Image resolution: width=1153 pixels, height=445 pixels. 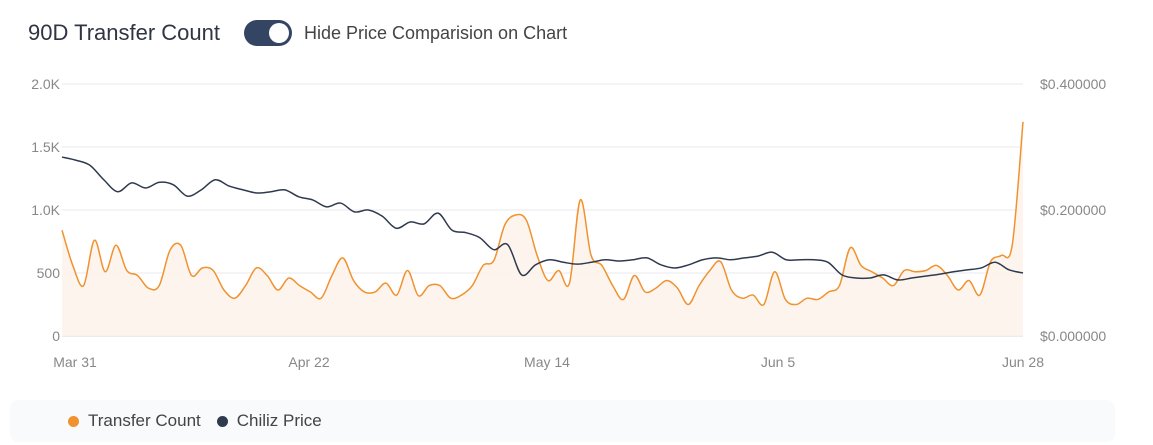 I want to click on navy-dot-icon, so click(x=222, y=421).